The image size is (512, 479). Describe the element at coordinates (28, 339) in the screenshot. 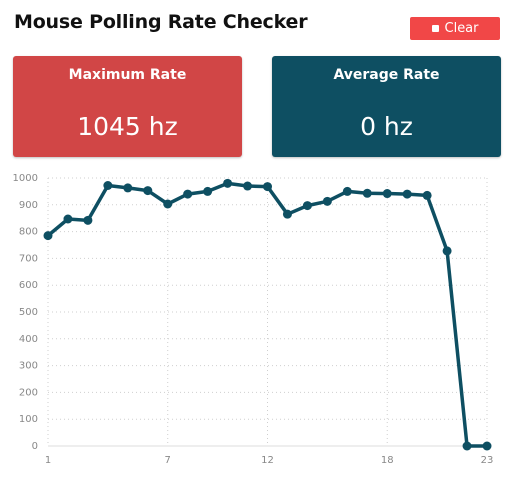

I see `y-tick-label: 400` at that location.